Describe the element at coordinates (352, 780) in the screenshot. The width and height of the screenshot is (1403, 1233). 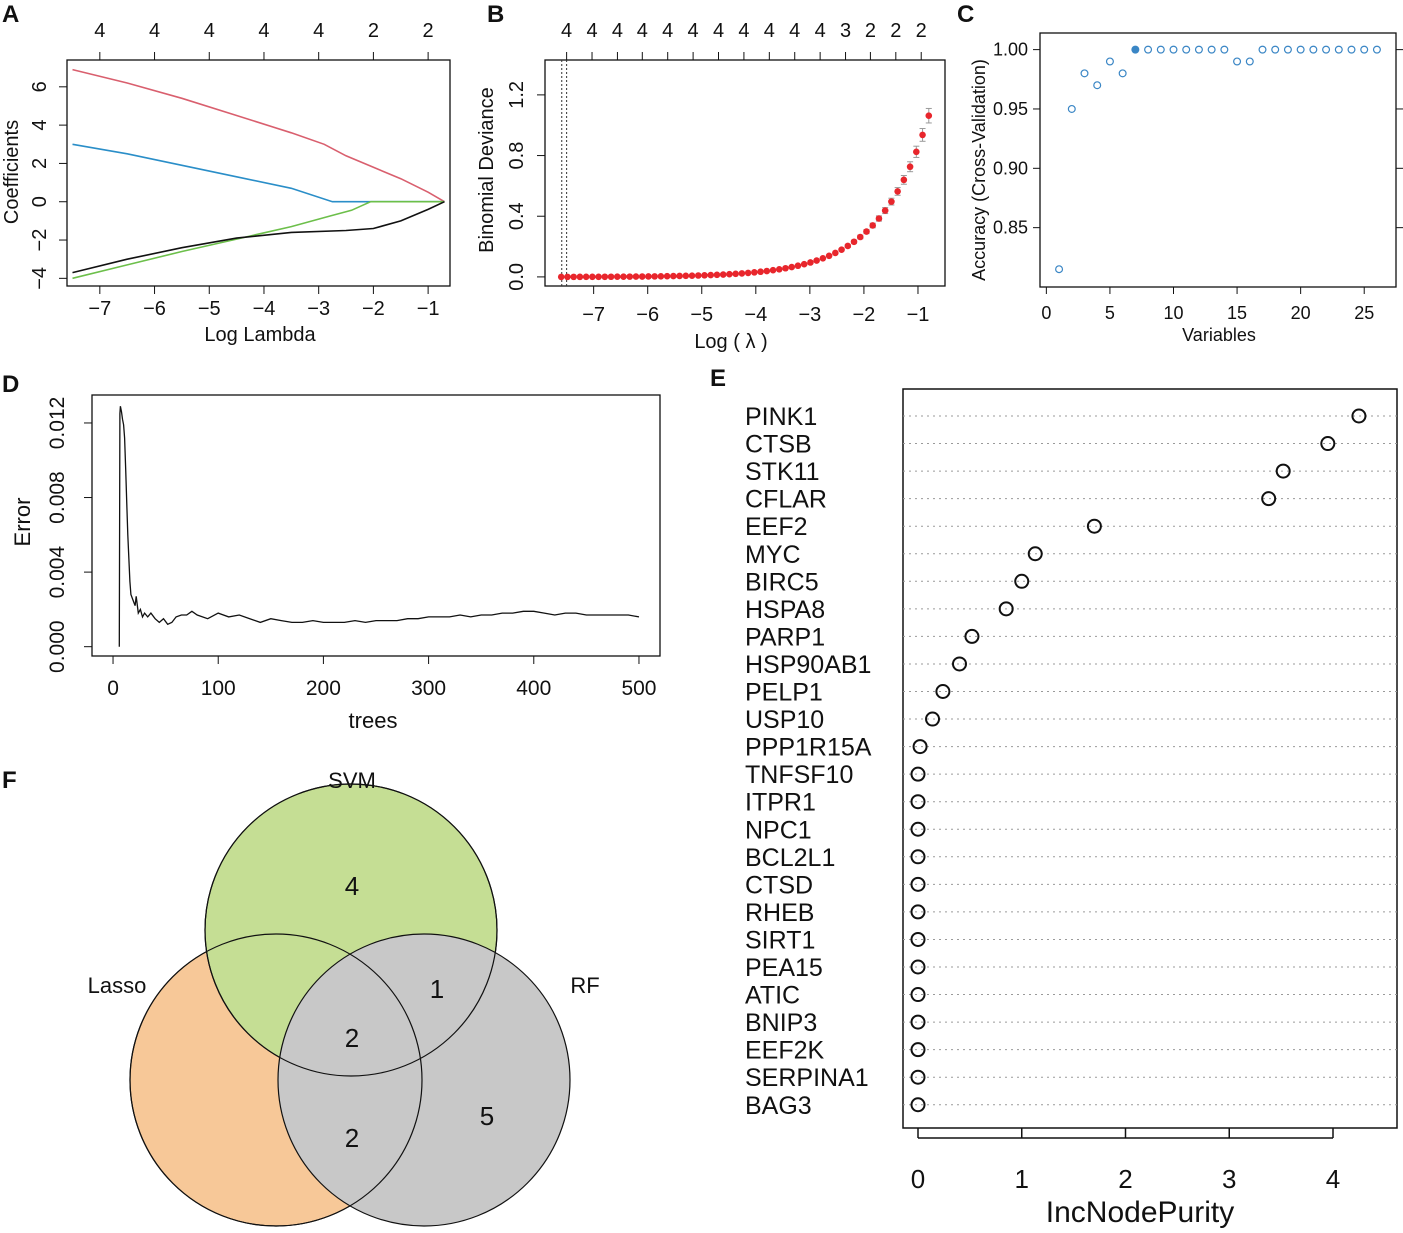
I see `venn-label-svm: SVM` at that location.